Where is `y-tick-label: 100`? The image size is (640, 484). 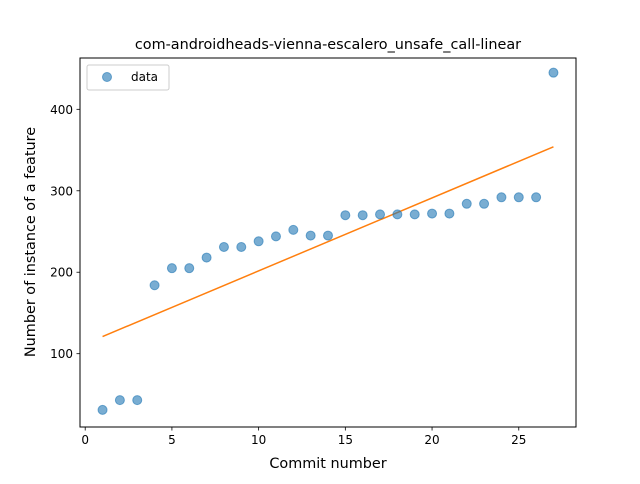 y-tick-label: 100 is located at coordinates (61, 354).